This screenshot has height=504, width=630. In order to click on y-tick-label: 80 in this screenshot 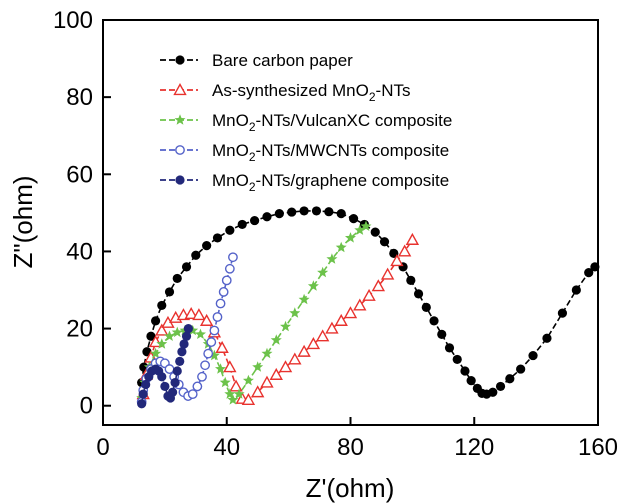, I will do `click(79, 97)`.